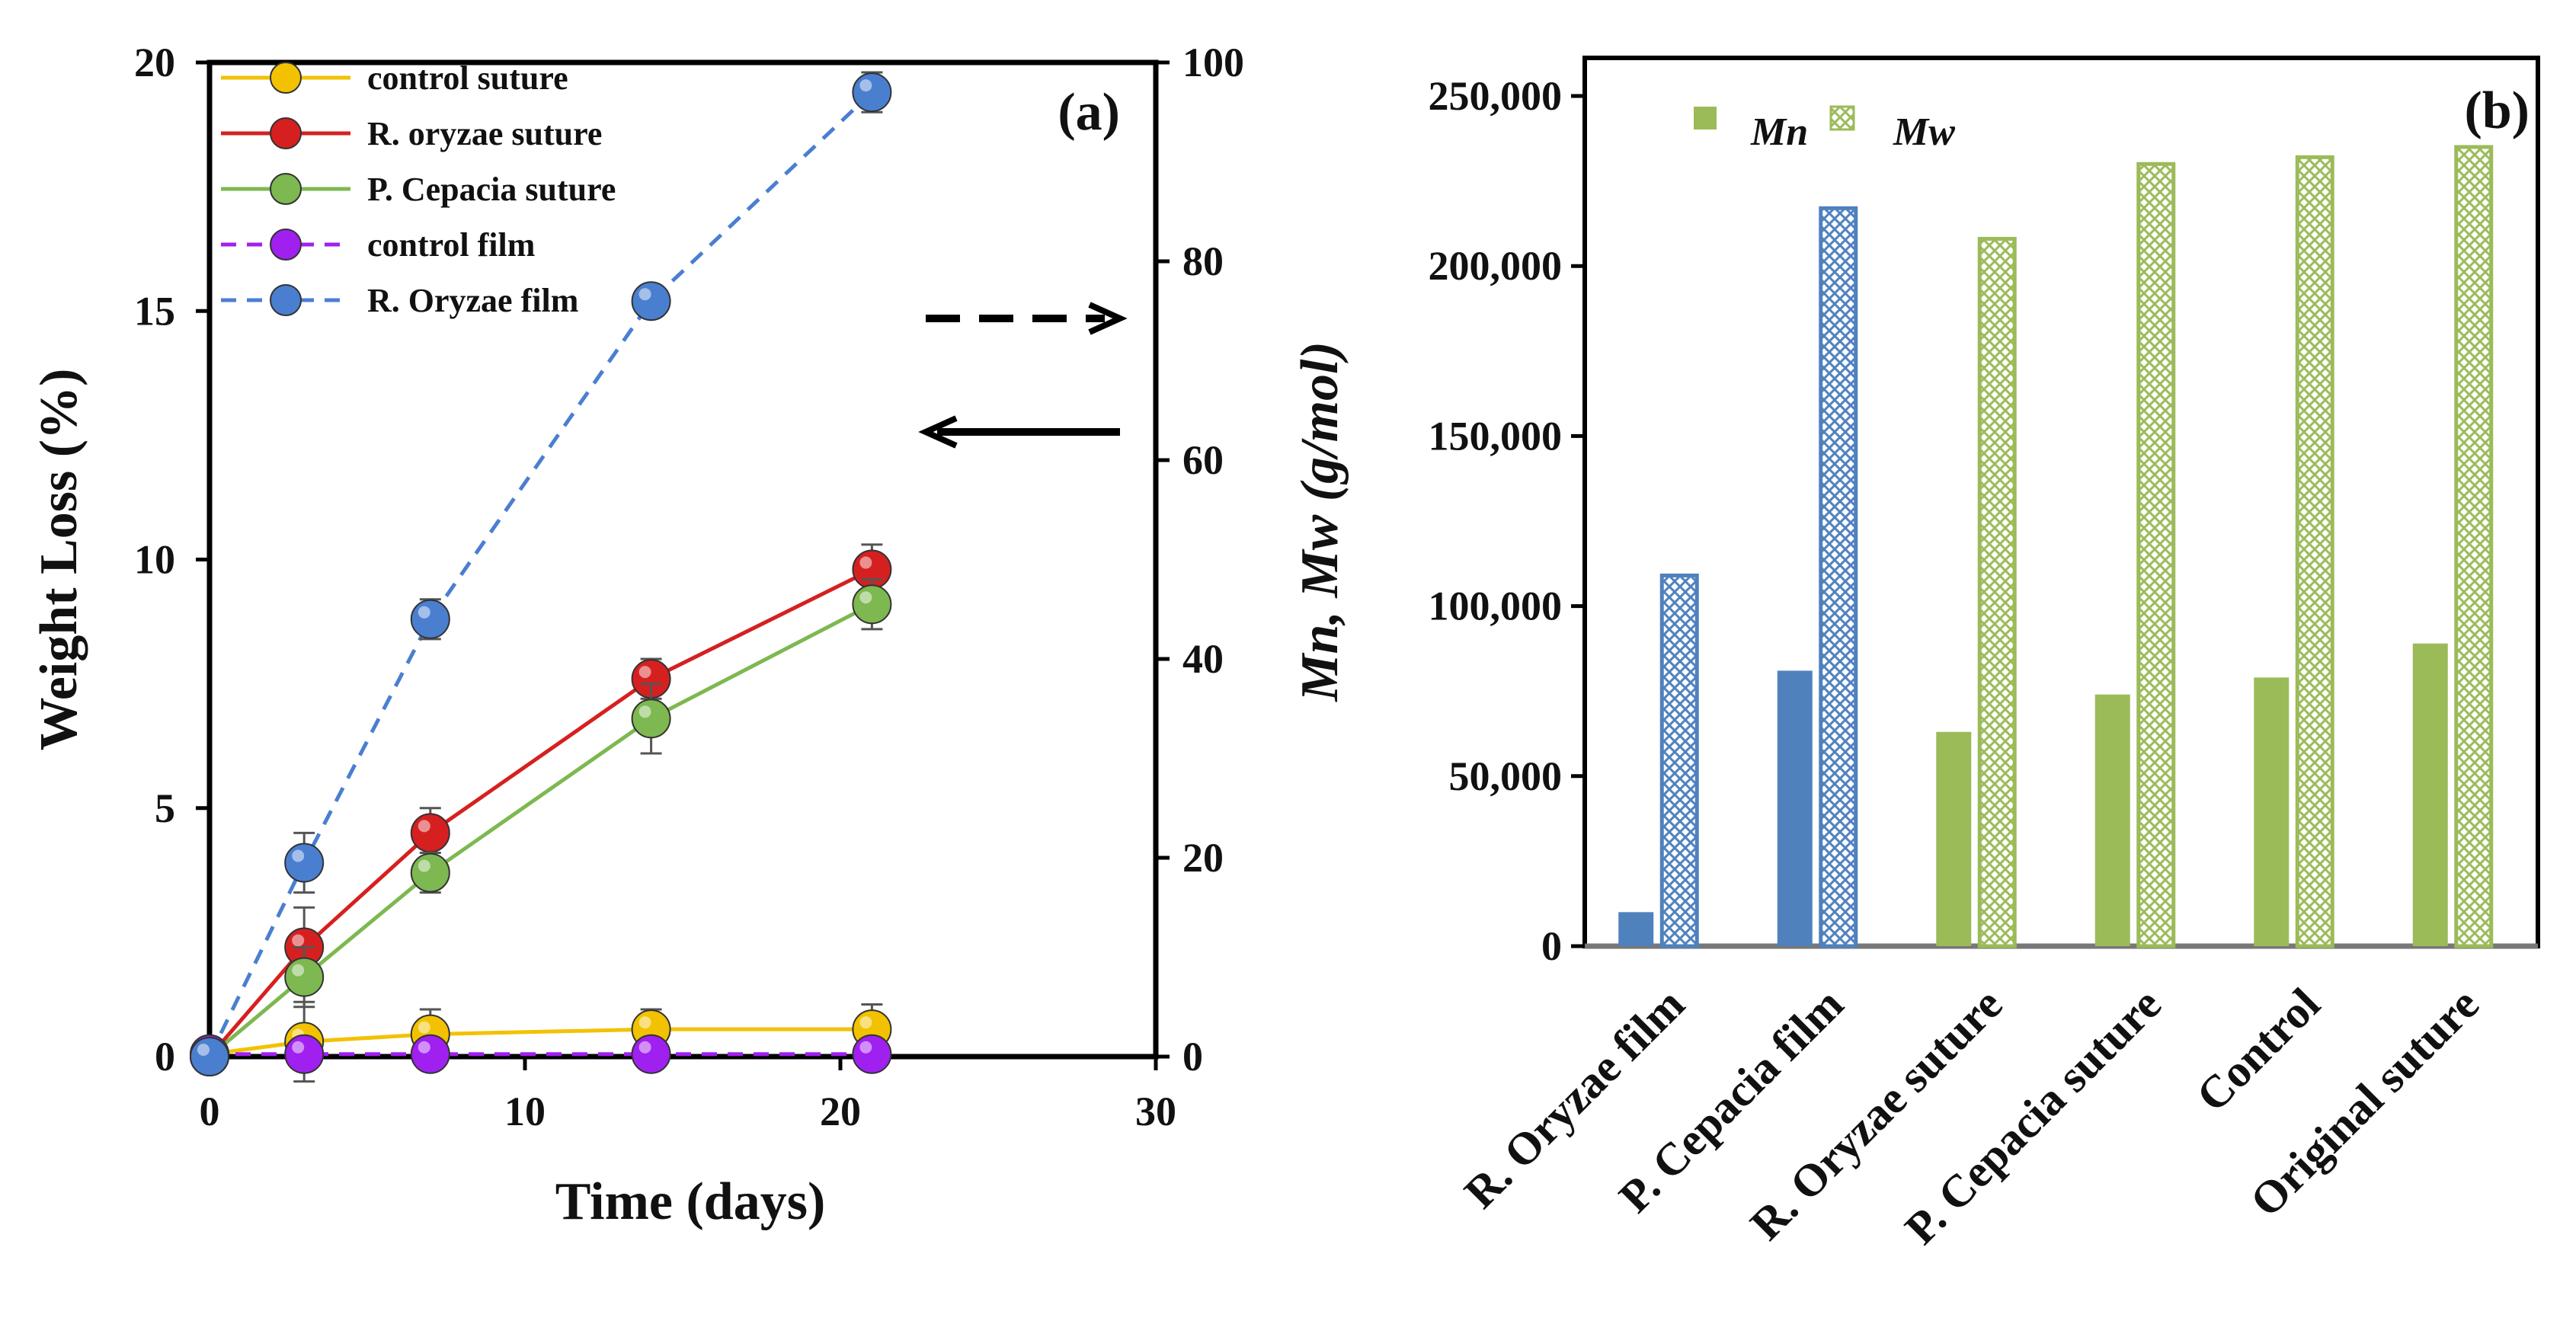 This screenshot has height=1324, width=2576. Describe the element at coordinates (690, 1201) in the screenshot. I see `x-axis-title: Time (days)` at that location.